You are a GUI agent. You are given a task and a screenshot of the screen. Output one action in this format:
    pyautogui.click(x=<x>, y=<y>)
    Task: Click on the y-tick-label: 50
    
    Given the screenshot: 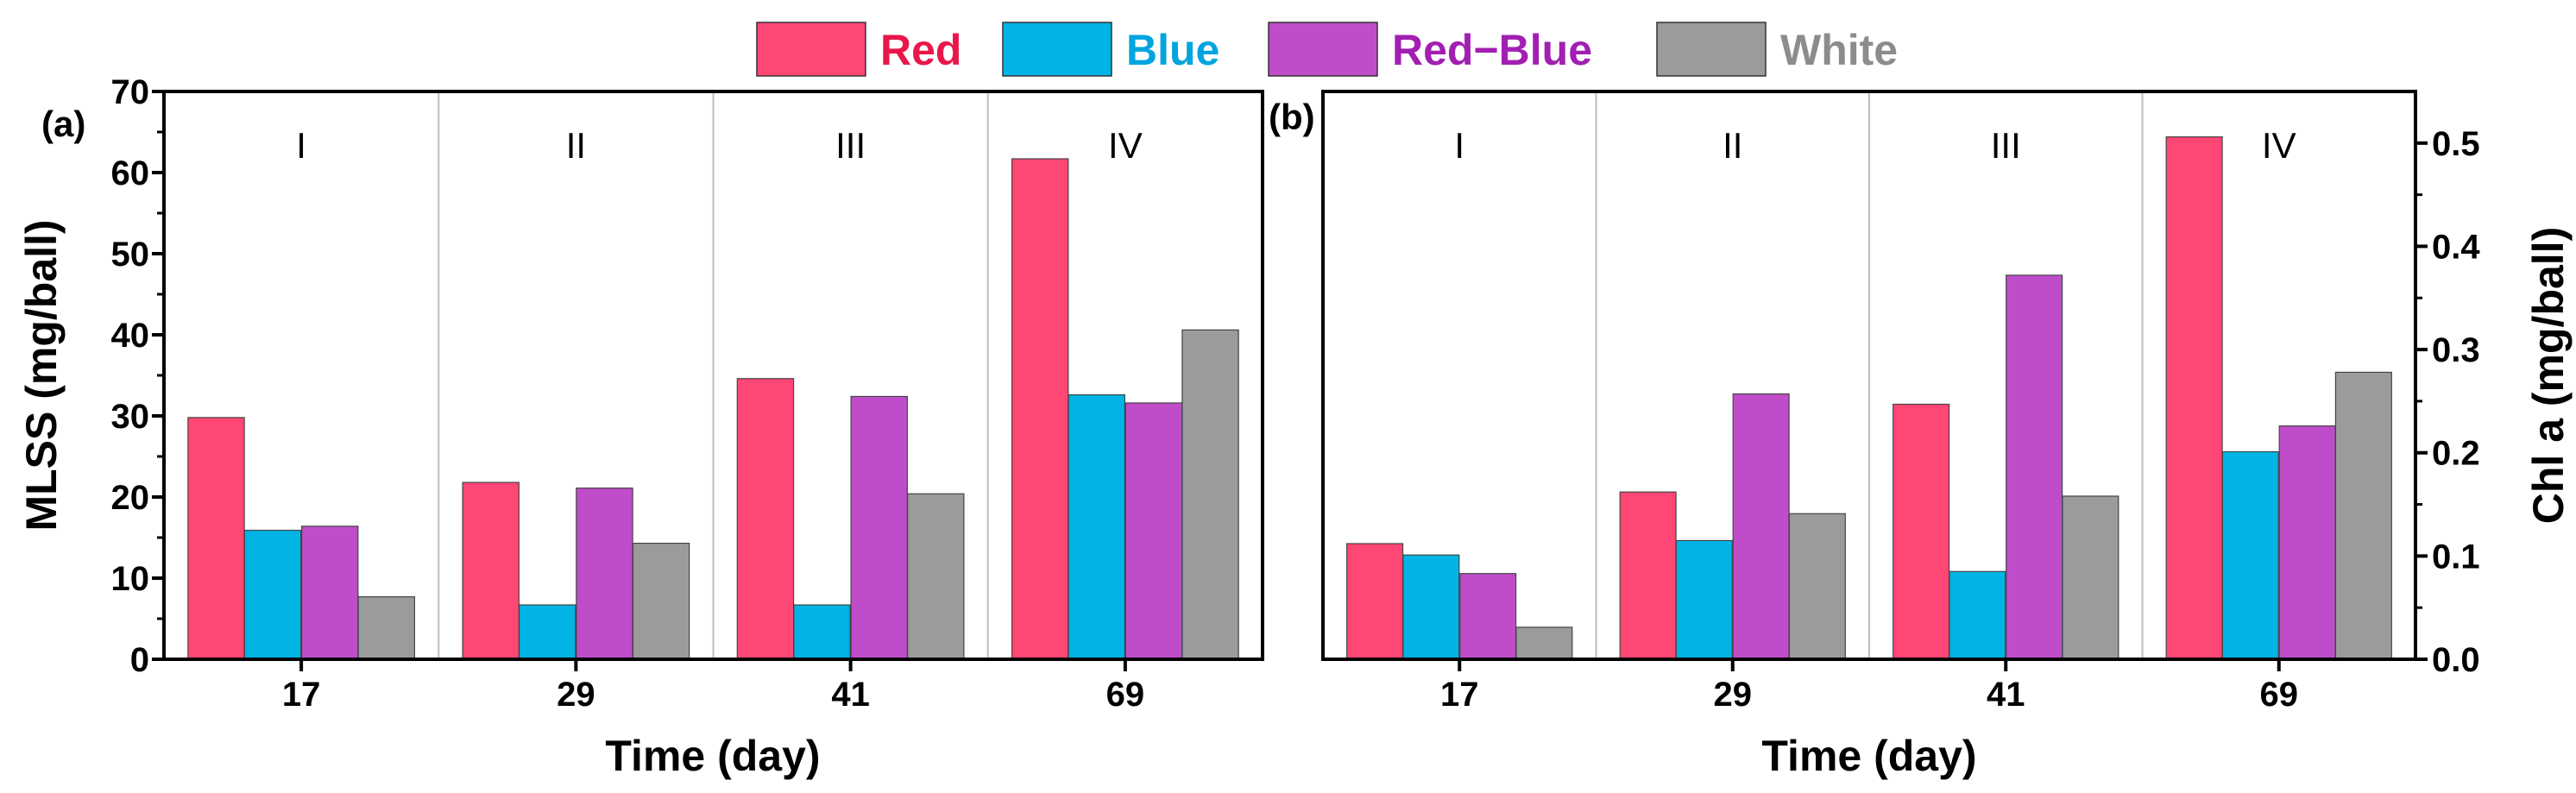 What is the action you would take?
    pyautogui.click(x=130, y=255)
    